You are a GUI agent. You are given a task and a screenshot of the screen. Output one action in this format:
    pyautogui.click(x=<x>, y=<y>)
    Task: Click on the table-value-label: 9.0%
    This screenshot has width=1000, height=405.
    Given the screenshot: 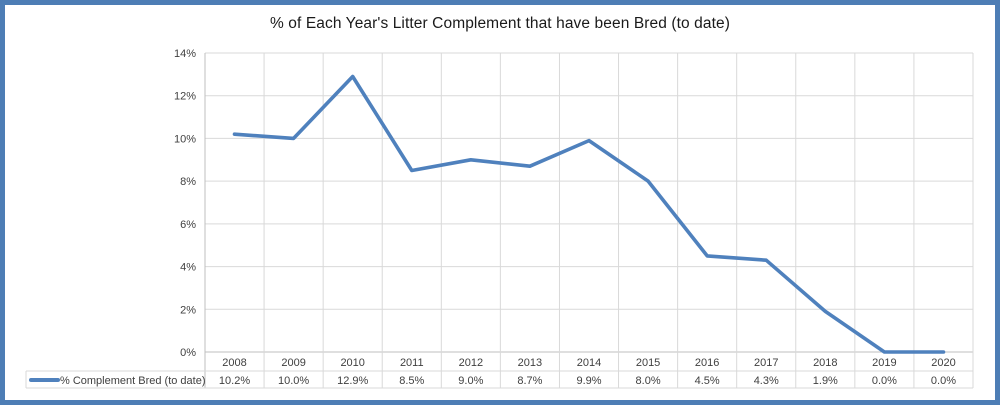 What is the action you would take?
    pyautogui.click(x=470, y=381)
    